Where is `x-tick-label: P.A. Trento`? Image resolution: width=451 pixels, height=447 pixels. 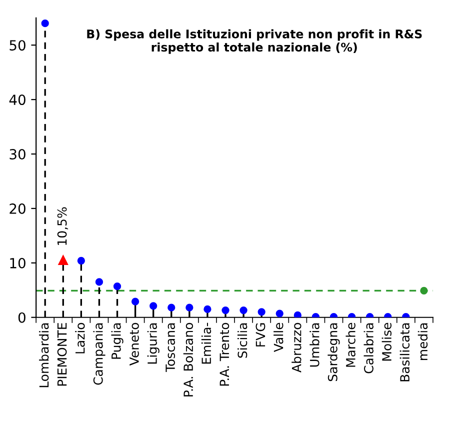
x-tick-label: P.A. Trento is located at coordinates (225, 354).